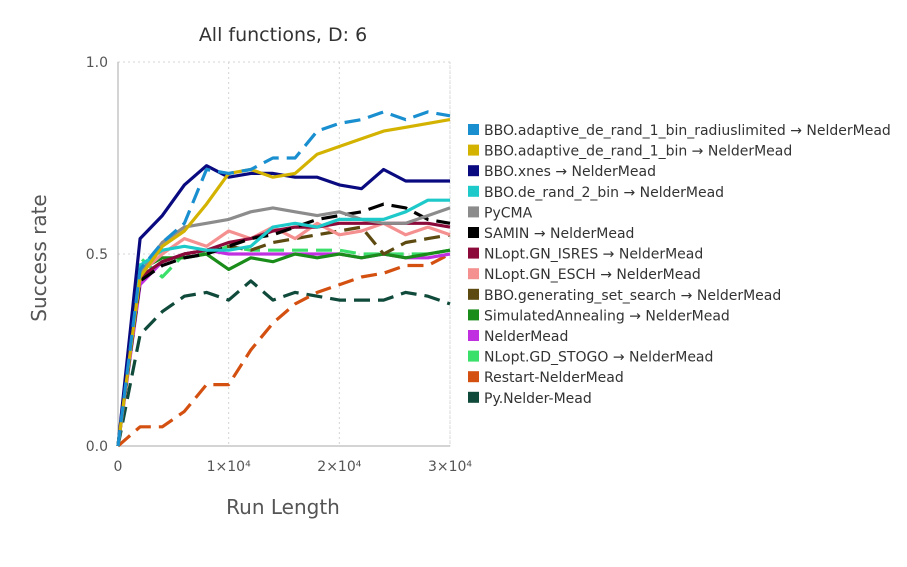 The image size is (907, 567). Describe the element at coordinates (559, 234) in the screenshot. I see `legend-label: SAMIN → NelderMead` at that location.